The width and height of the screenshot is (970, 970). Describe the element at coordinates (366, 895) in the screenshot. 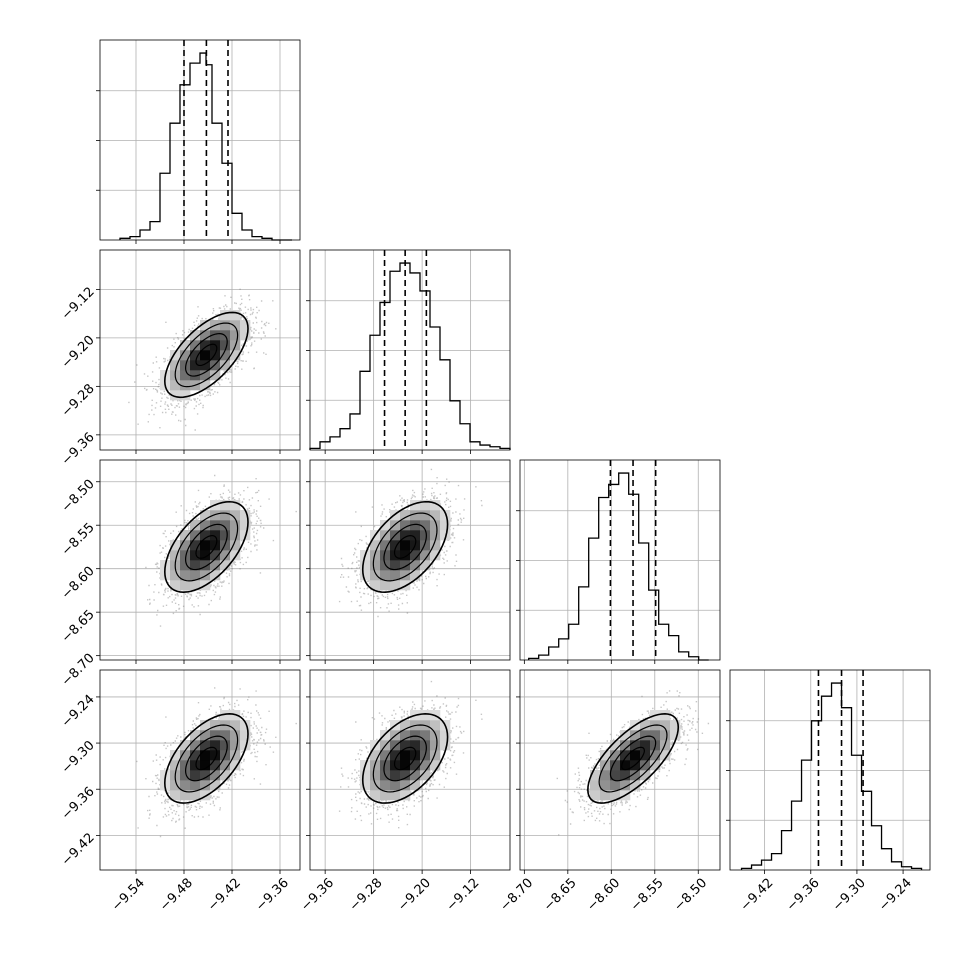

I see `x-tick-label: −9.28` at that location.